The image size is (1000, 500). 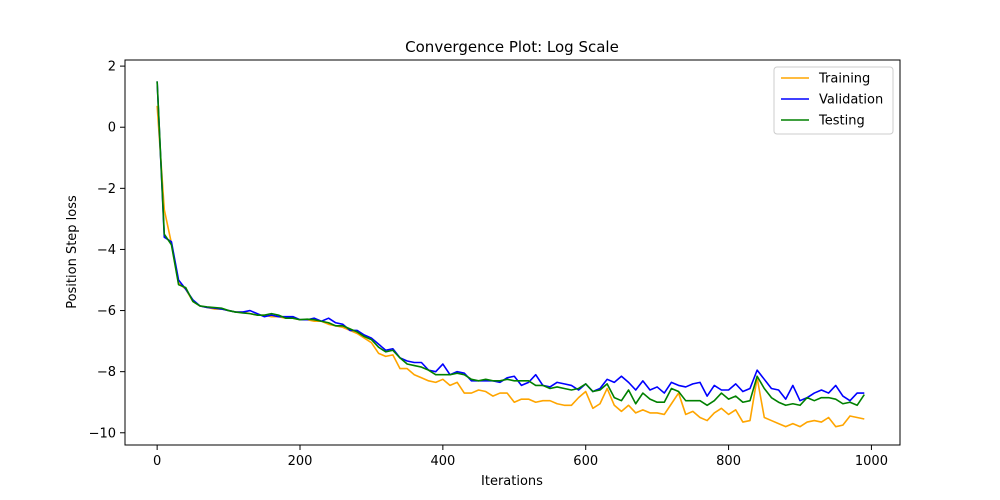 What do you see at coordinates (841, 121) in the screenshot?
I see `legend-label-testing: Testing` at bounding box center [841, 121].